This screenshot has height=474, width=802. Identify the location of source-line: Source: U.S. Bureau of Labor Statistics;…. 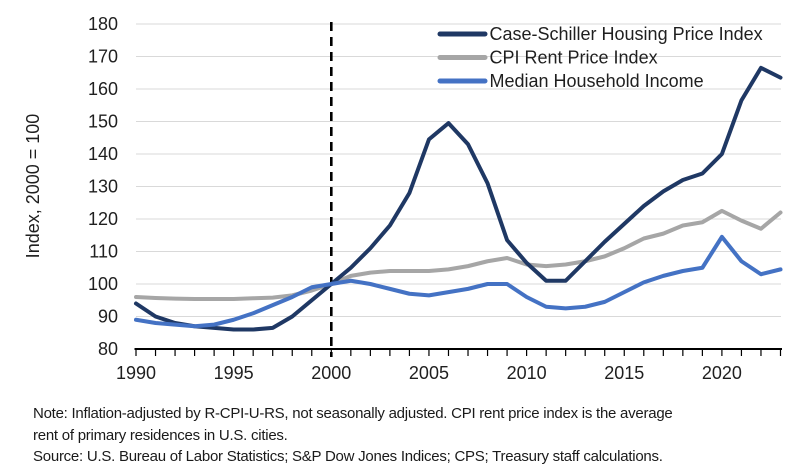
(348, 456).